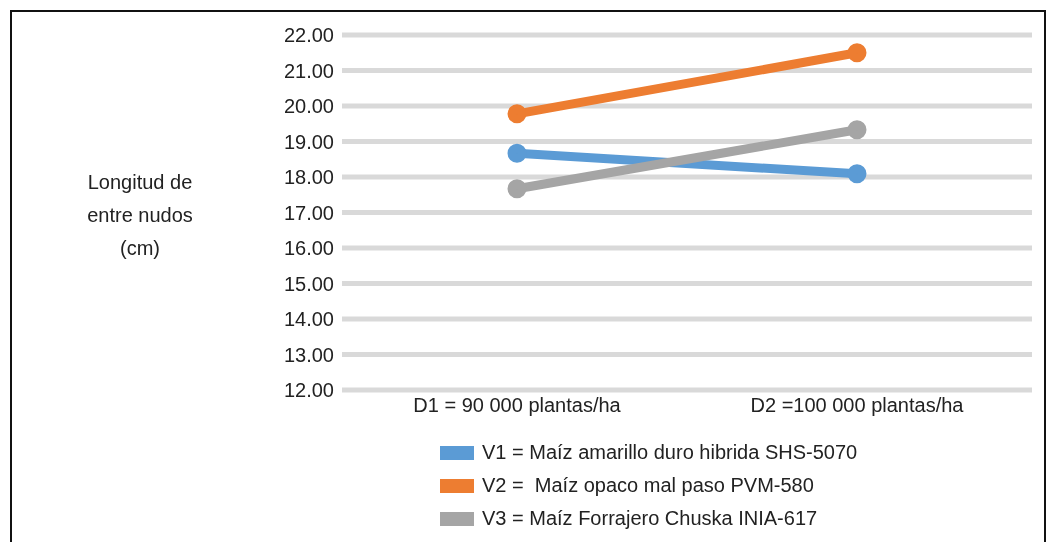  Describe the element at coordinates (650, 518) in the screenshot. I see `legend-label: V3 = Maíz Forrajero Chuska INIA-617` at that location.